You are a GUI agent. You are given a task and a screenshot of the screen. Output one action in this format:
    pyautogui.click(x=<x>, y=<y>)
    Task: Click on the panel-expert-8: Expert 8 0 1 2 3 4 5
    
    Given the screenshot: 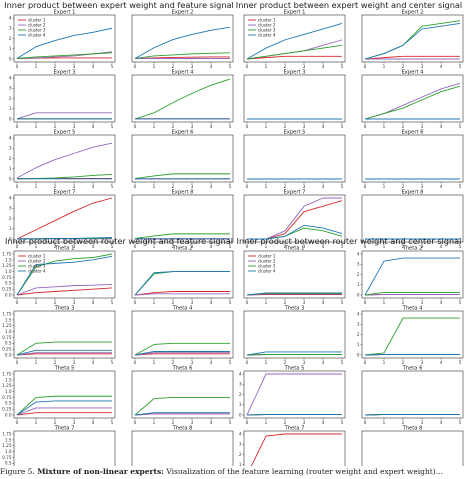 What is the action you would take?
    pyautogui.click(x=412, y=219)
    